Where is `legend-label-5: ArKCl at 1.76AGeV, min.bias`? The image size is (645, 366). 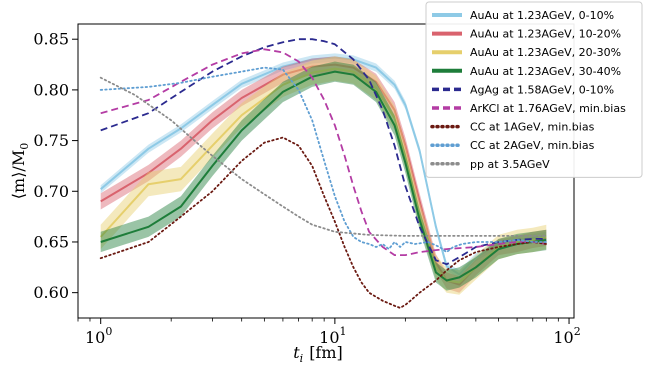 legend-label-5: ArKCl at 1.76AGeV, min.bias is located at coordinates (548, 108).